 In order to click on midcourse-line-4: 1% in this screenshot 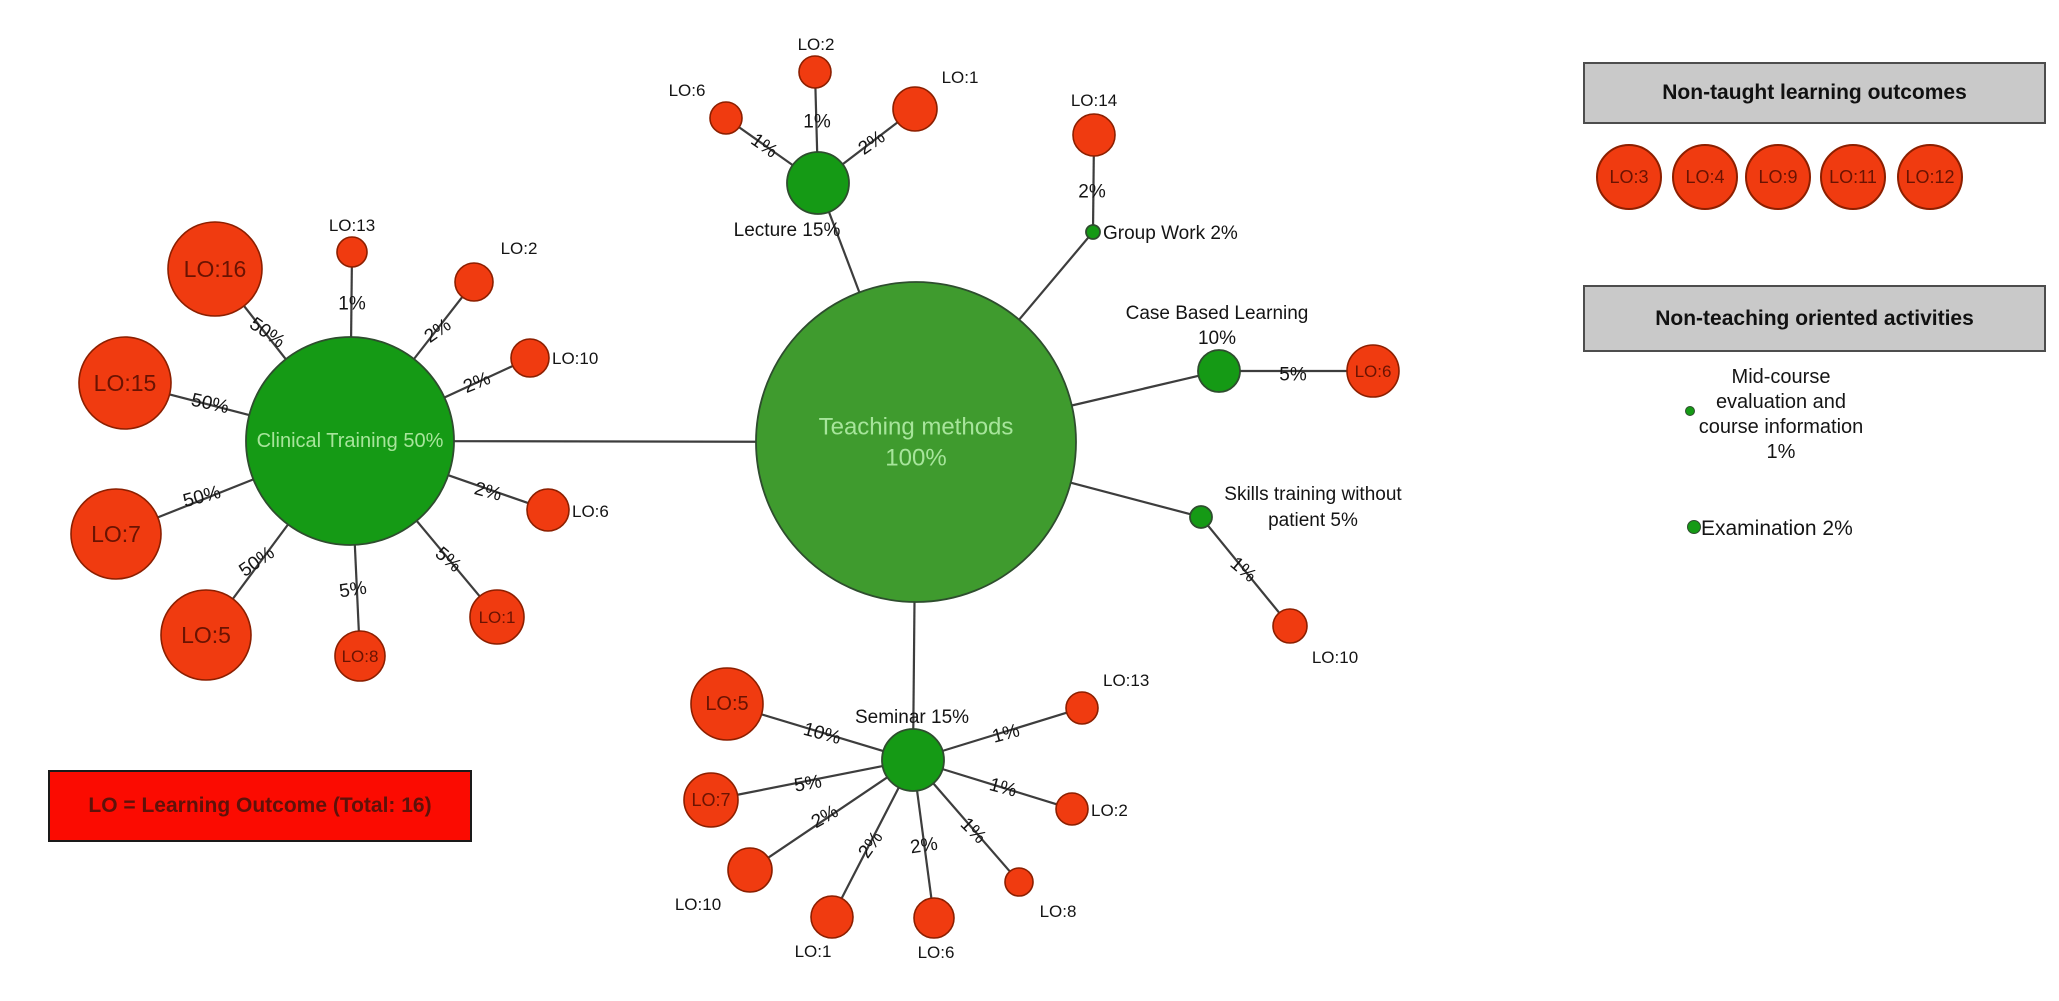, I will do `click(1781, 452)`.